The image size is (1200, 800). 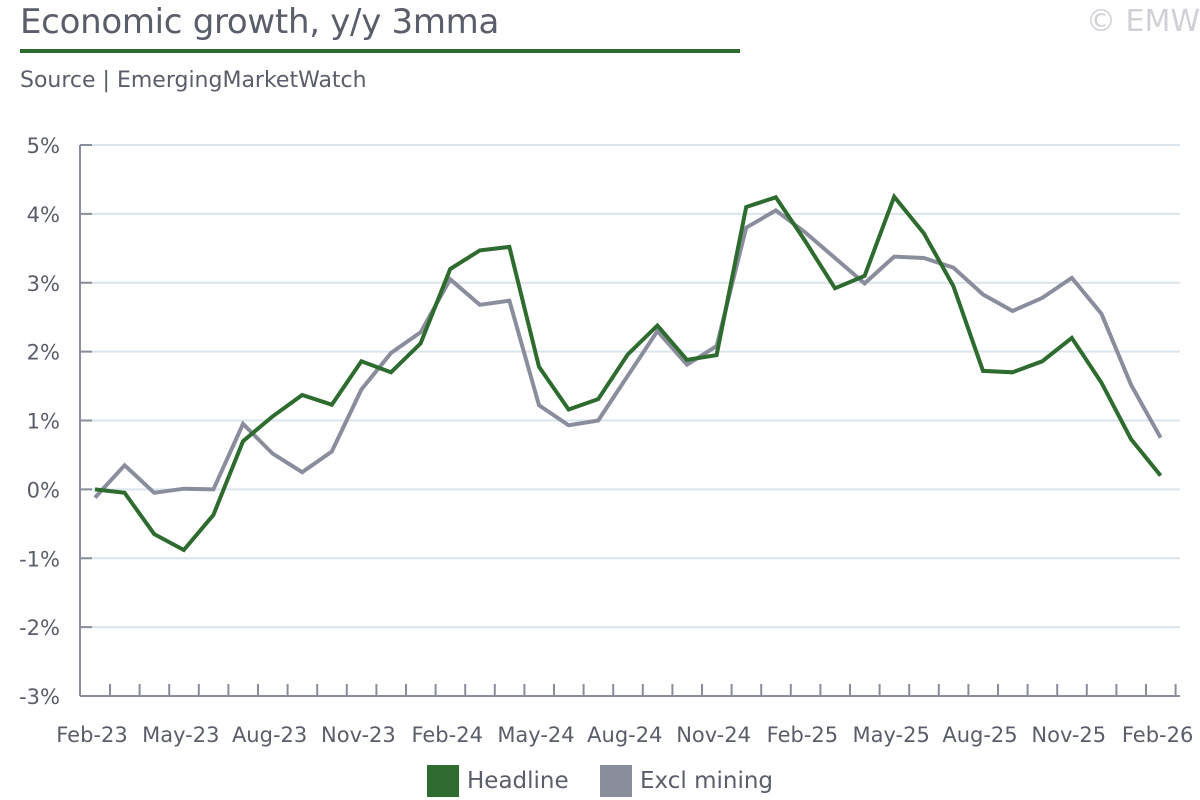 What do you see at coordinates (269, 735) in the screenshot?
I see `x-tick-label: Aug-23` at bounding box center [269, 735].